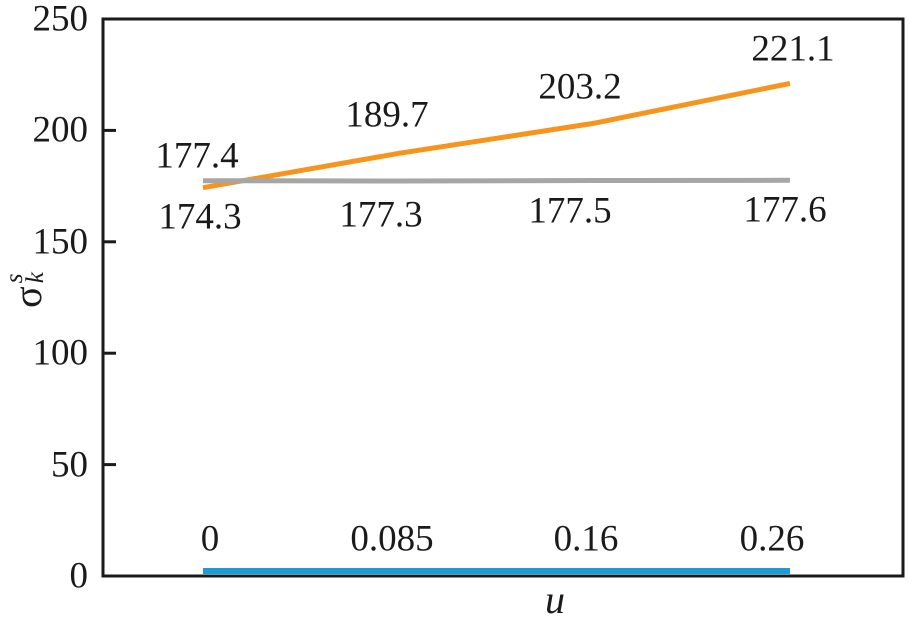  What do you see at coordinates (210, 539) in the screenshot?
I see `blue-series-label: 0` at bounding box center [210, 539].